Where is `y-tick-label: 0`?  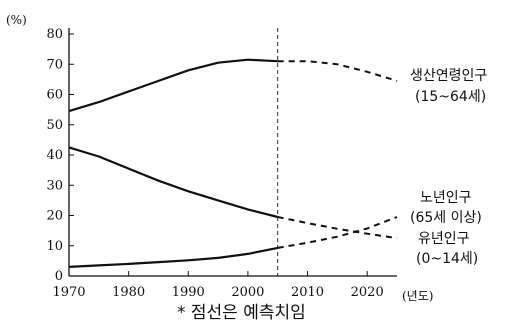
y-tick-label: 0 is located at coordinates (59, 276).